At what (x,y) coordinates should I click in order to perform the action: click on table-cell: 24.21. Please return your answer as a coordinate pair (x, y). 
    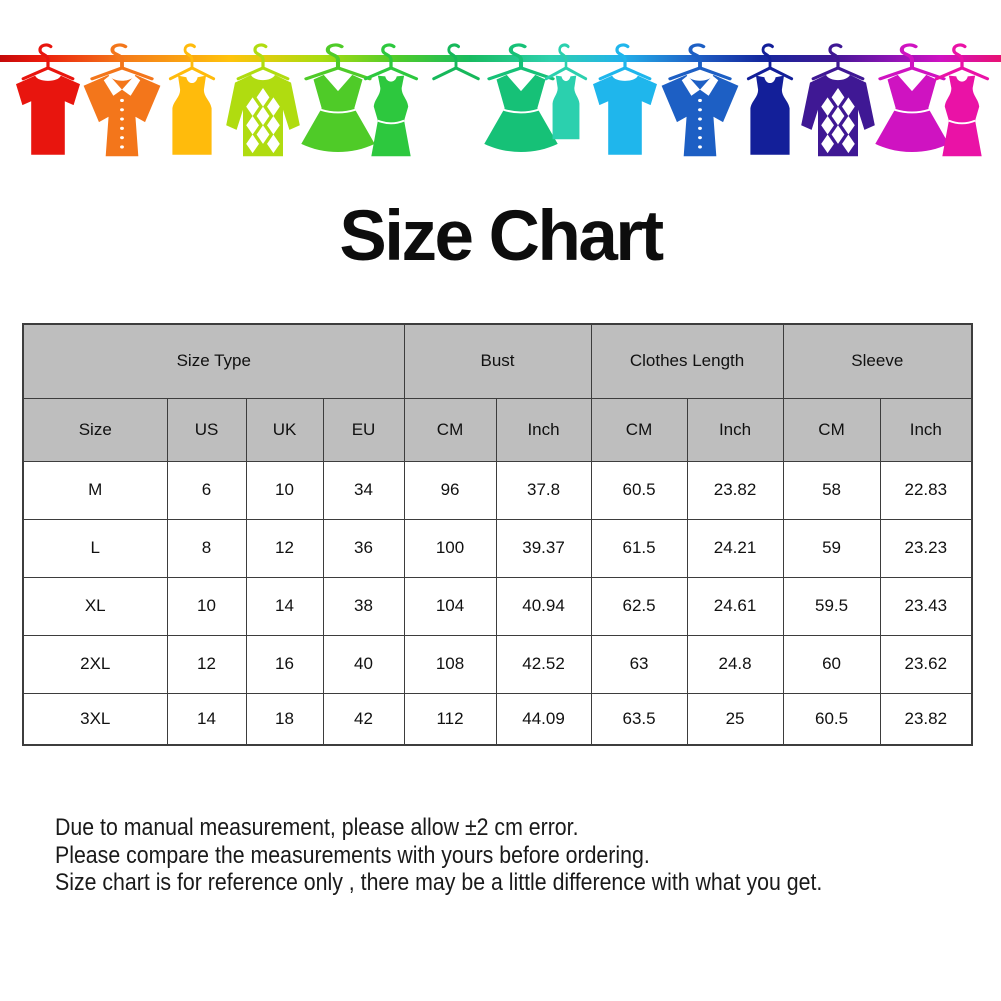
    Looking at the image, I should click on (735, 548).